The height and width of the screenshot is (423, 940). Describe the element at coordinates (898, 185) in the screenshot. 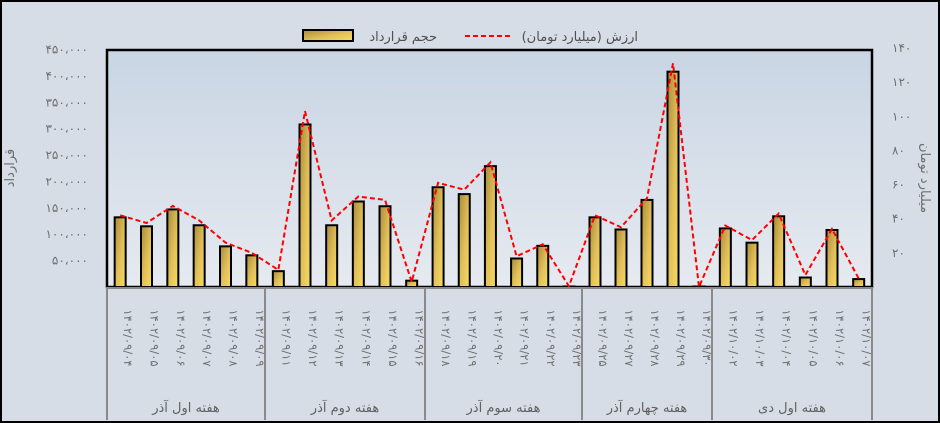

I see `y-tick-right: ۶۰` at that location.